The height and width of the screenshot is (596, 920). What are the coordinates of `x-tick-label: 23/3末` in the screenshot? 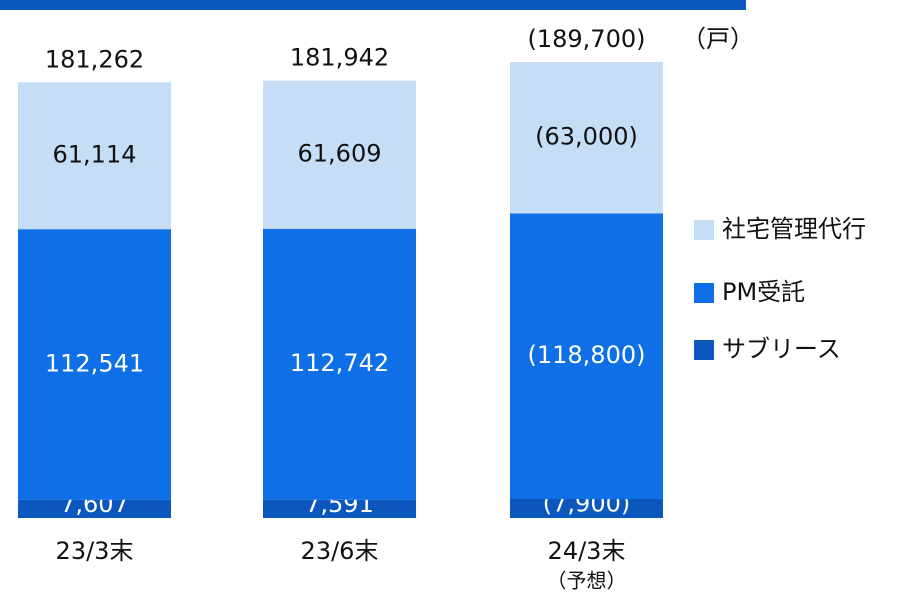 It's located at (95, 551).